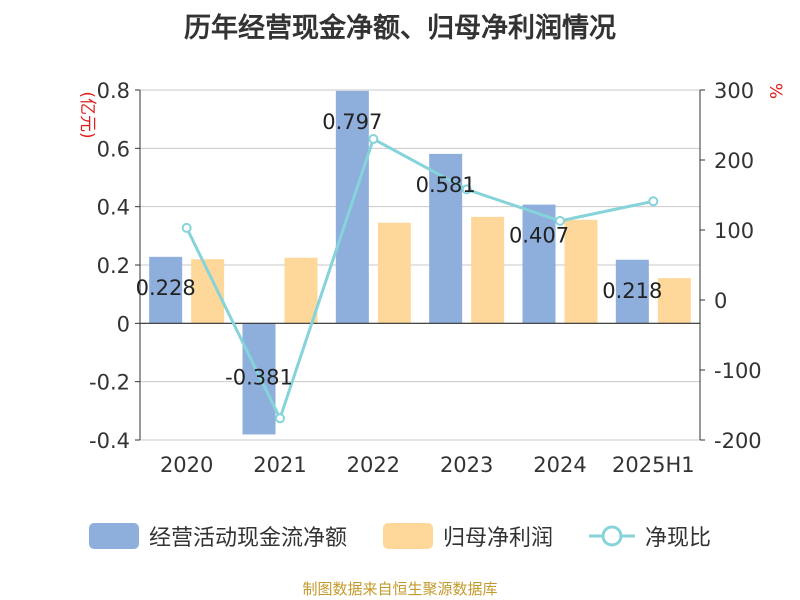  I want to click on left-axis-tick-label: 0, so click(123, 324).